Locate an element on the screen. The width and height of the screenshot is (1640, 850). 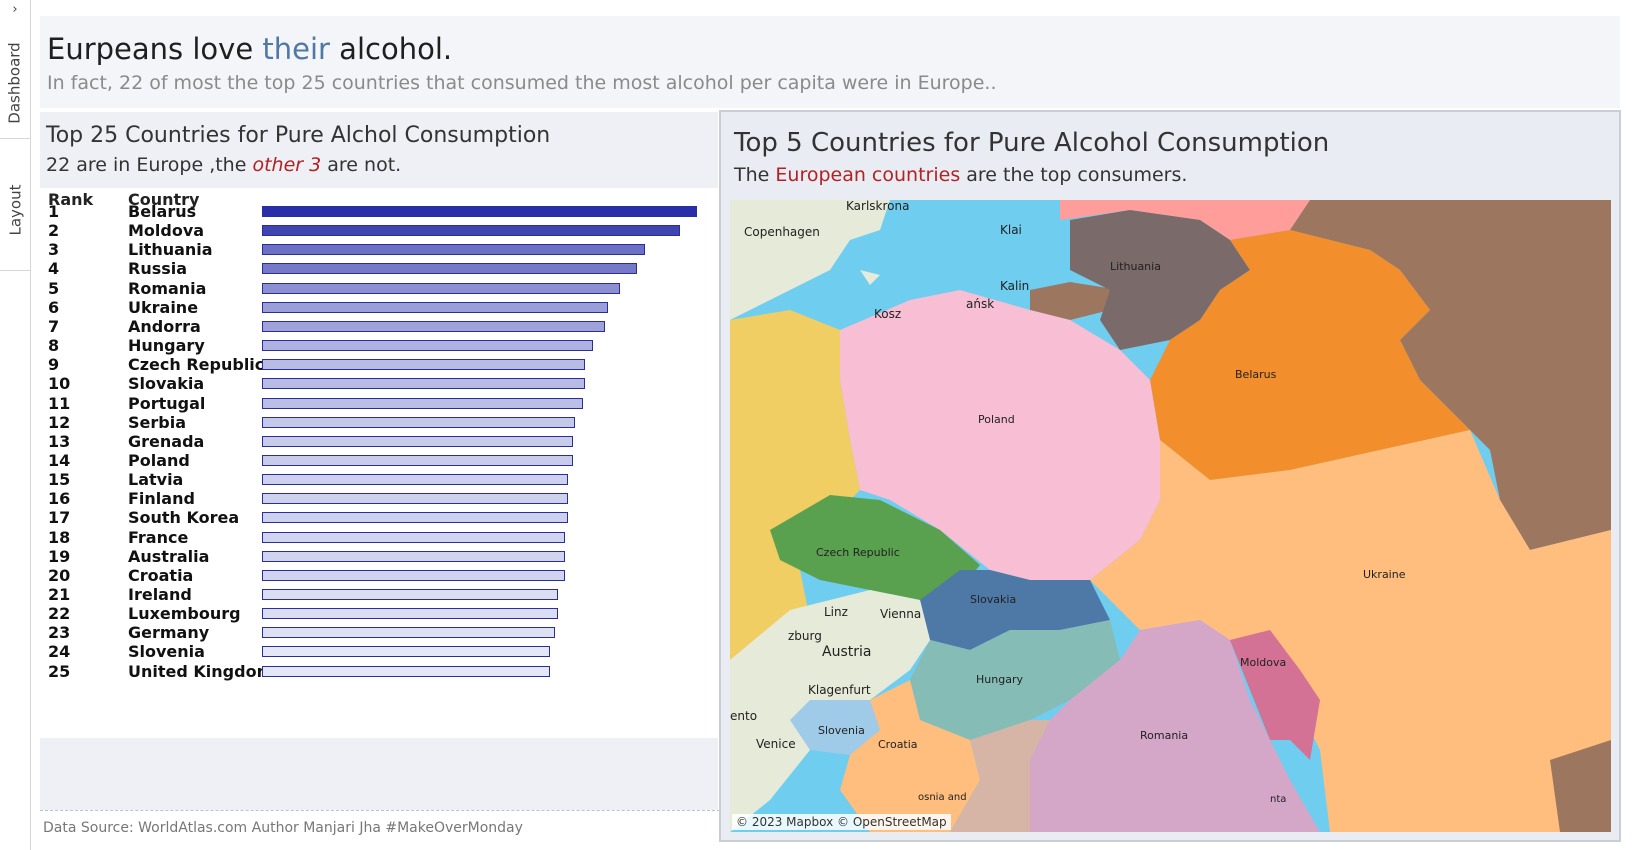
serbia-region is located at coordinates (1000, 776).